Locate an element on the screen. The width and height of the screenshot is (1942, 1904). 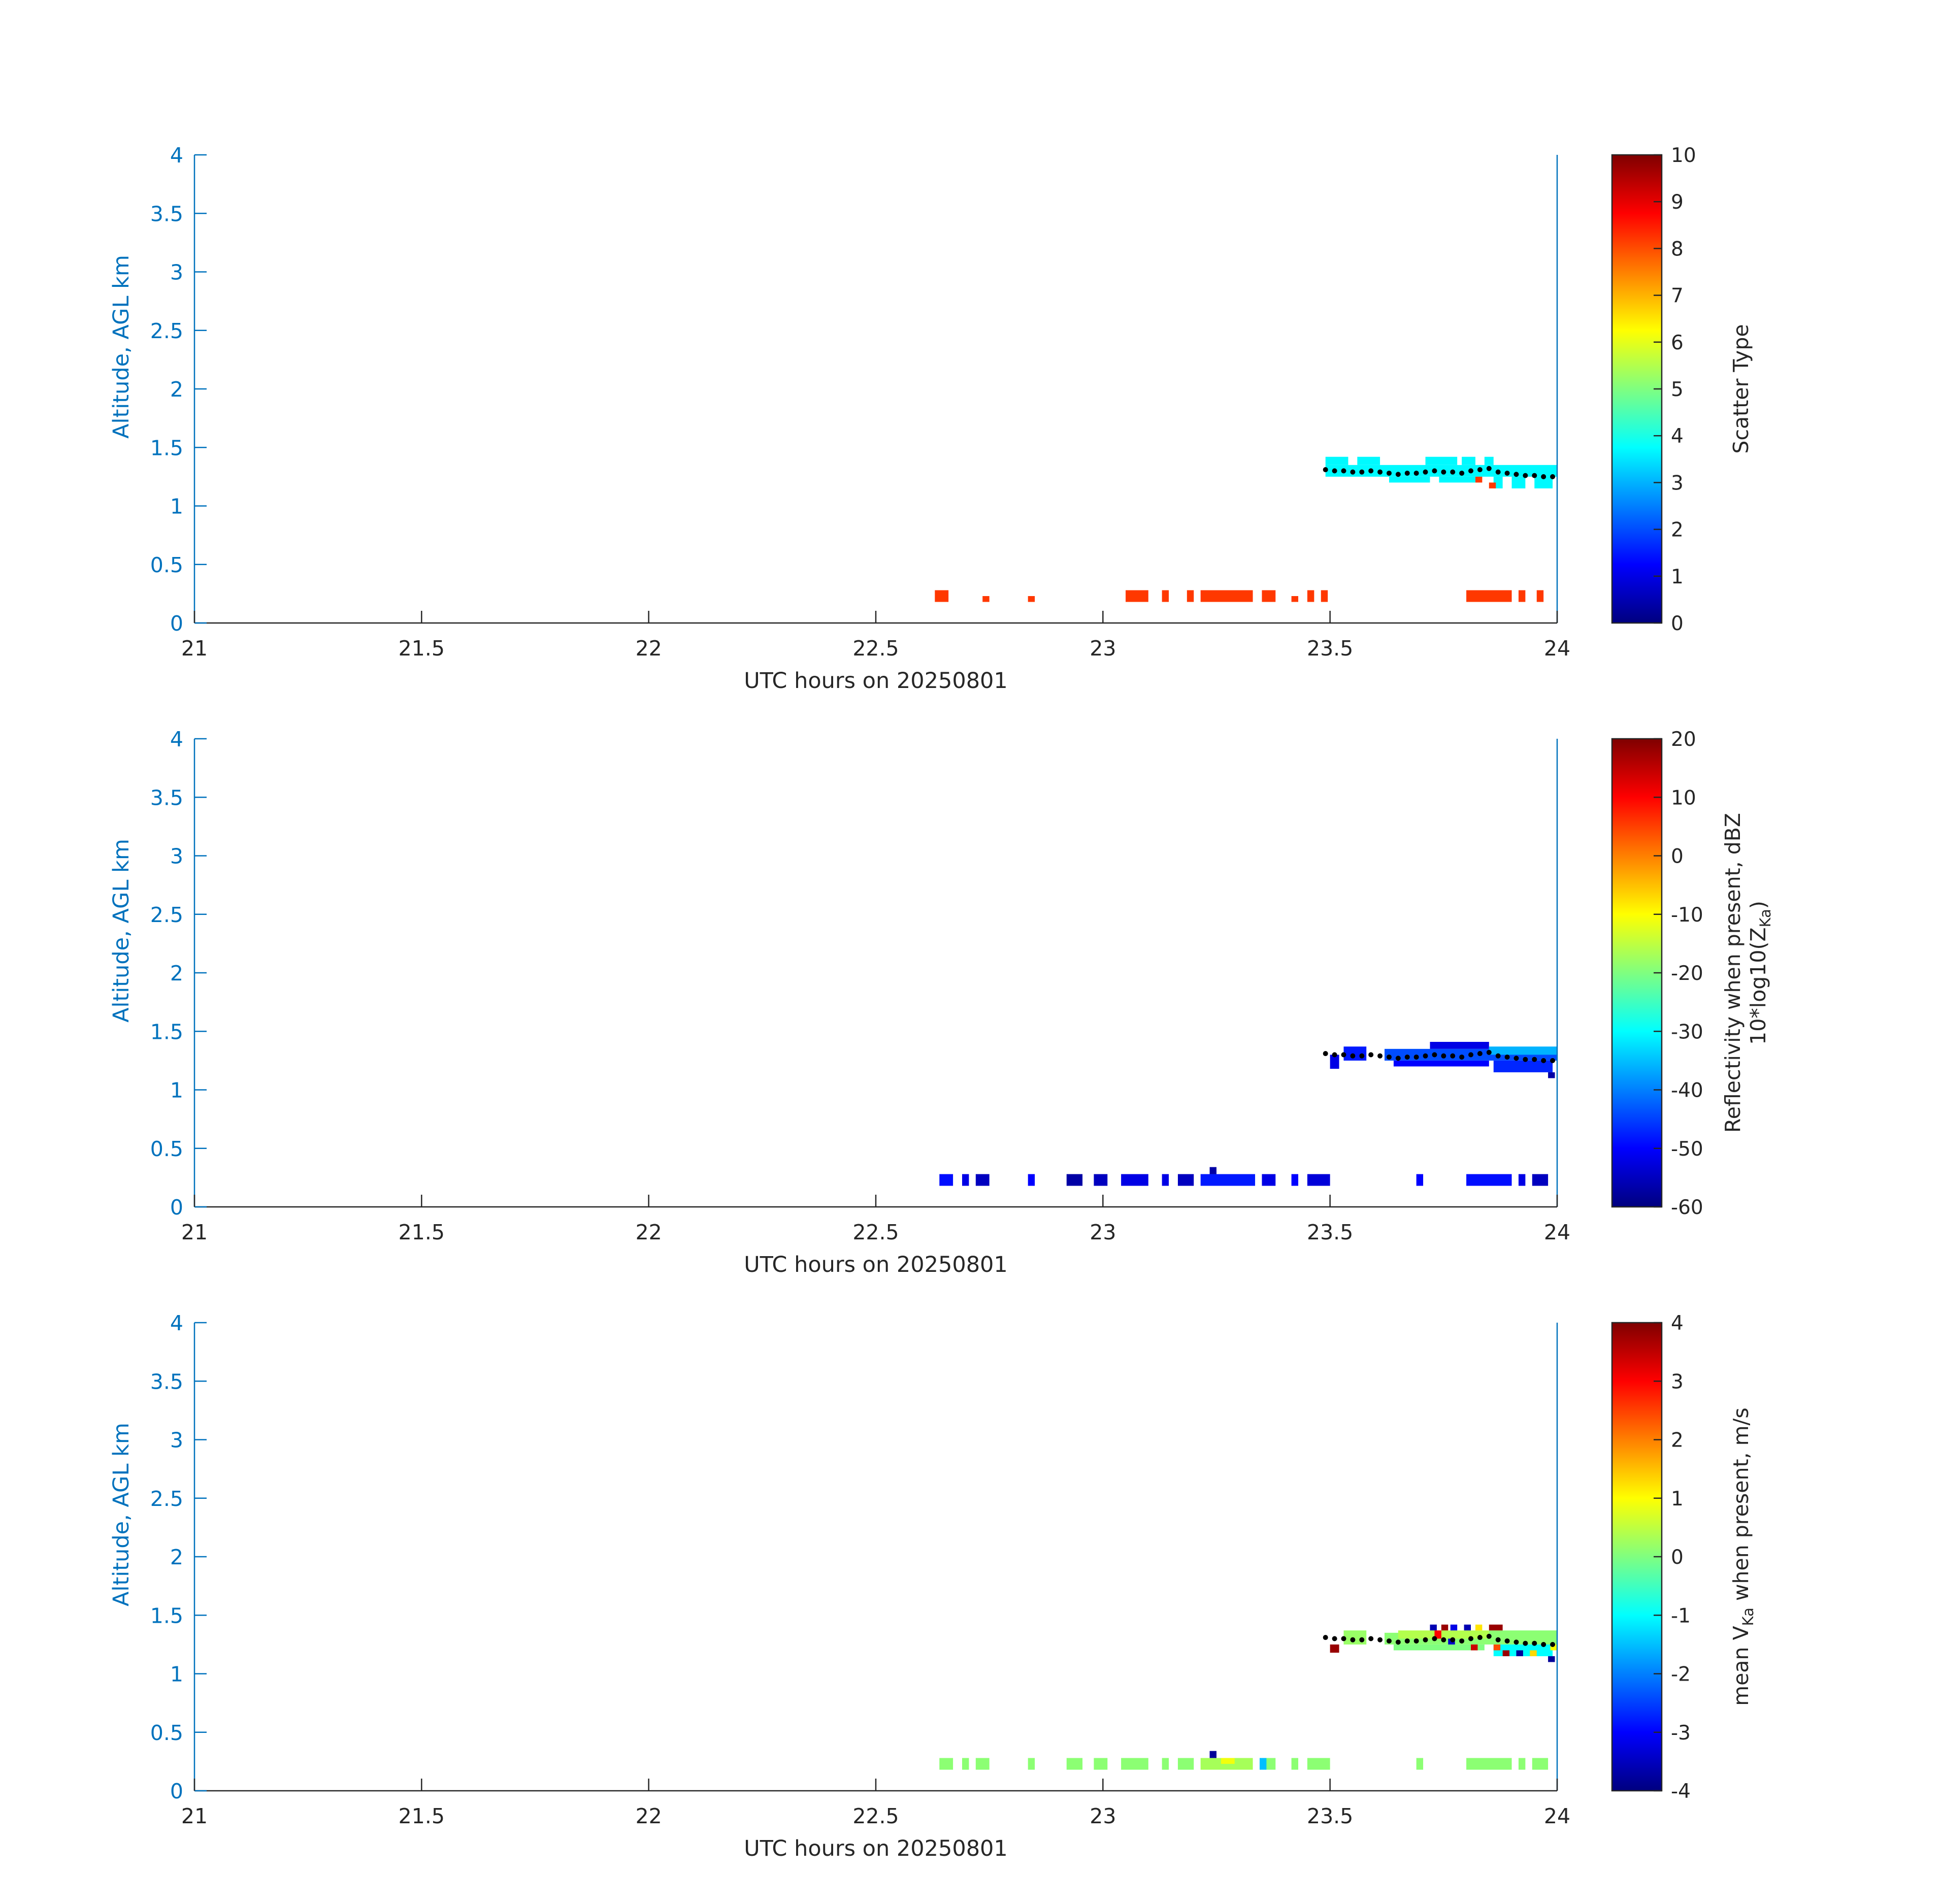
colorbar-tick-label: -3 is located at coordinates (1681, 1733).